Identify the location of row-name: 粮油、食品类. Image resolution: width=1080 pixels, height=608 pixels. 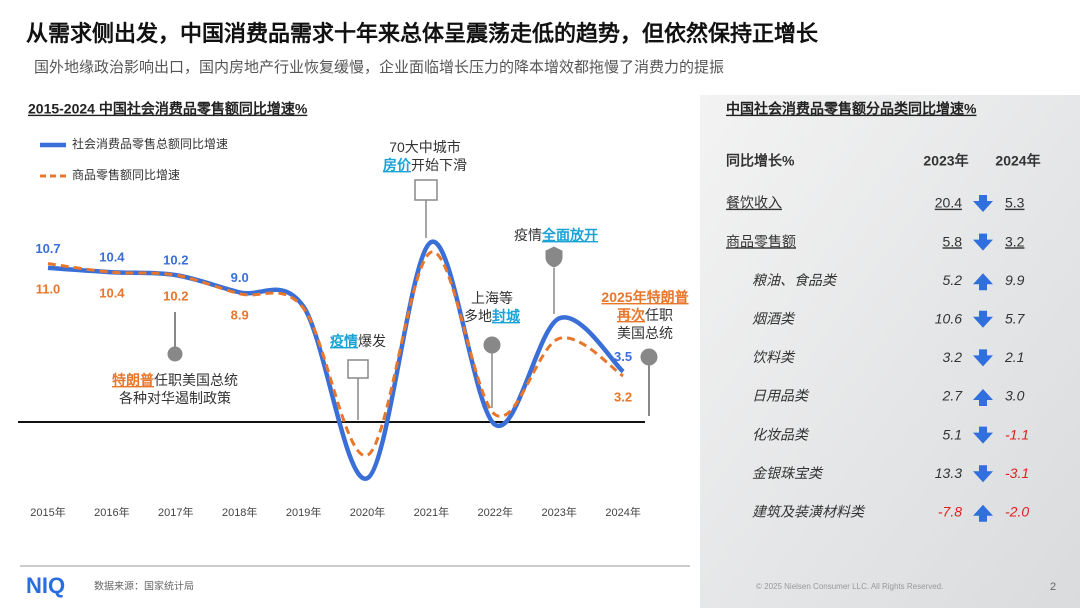
(795, 280).